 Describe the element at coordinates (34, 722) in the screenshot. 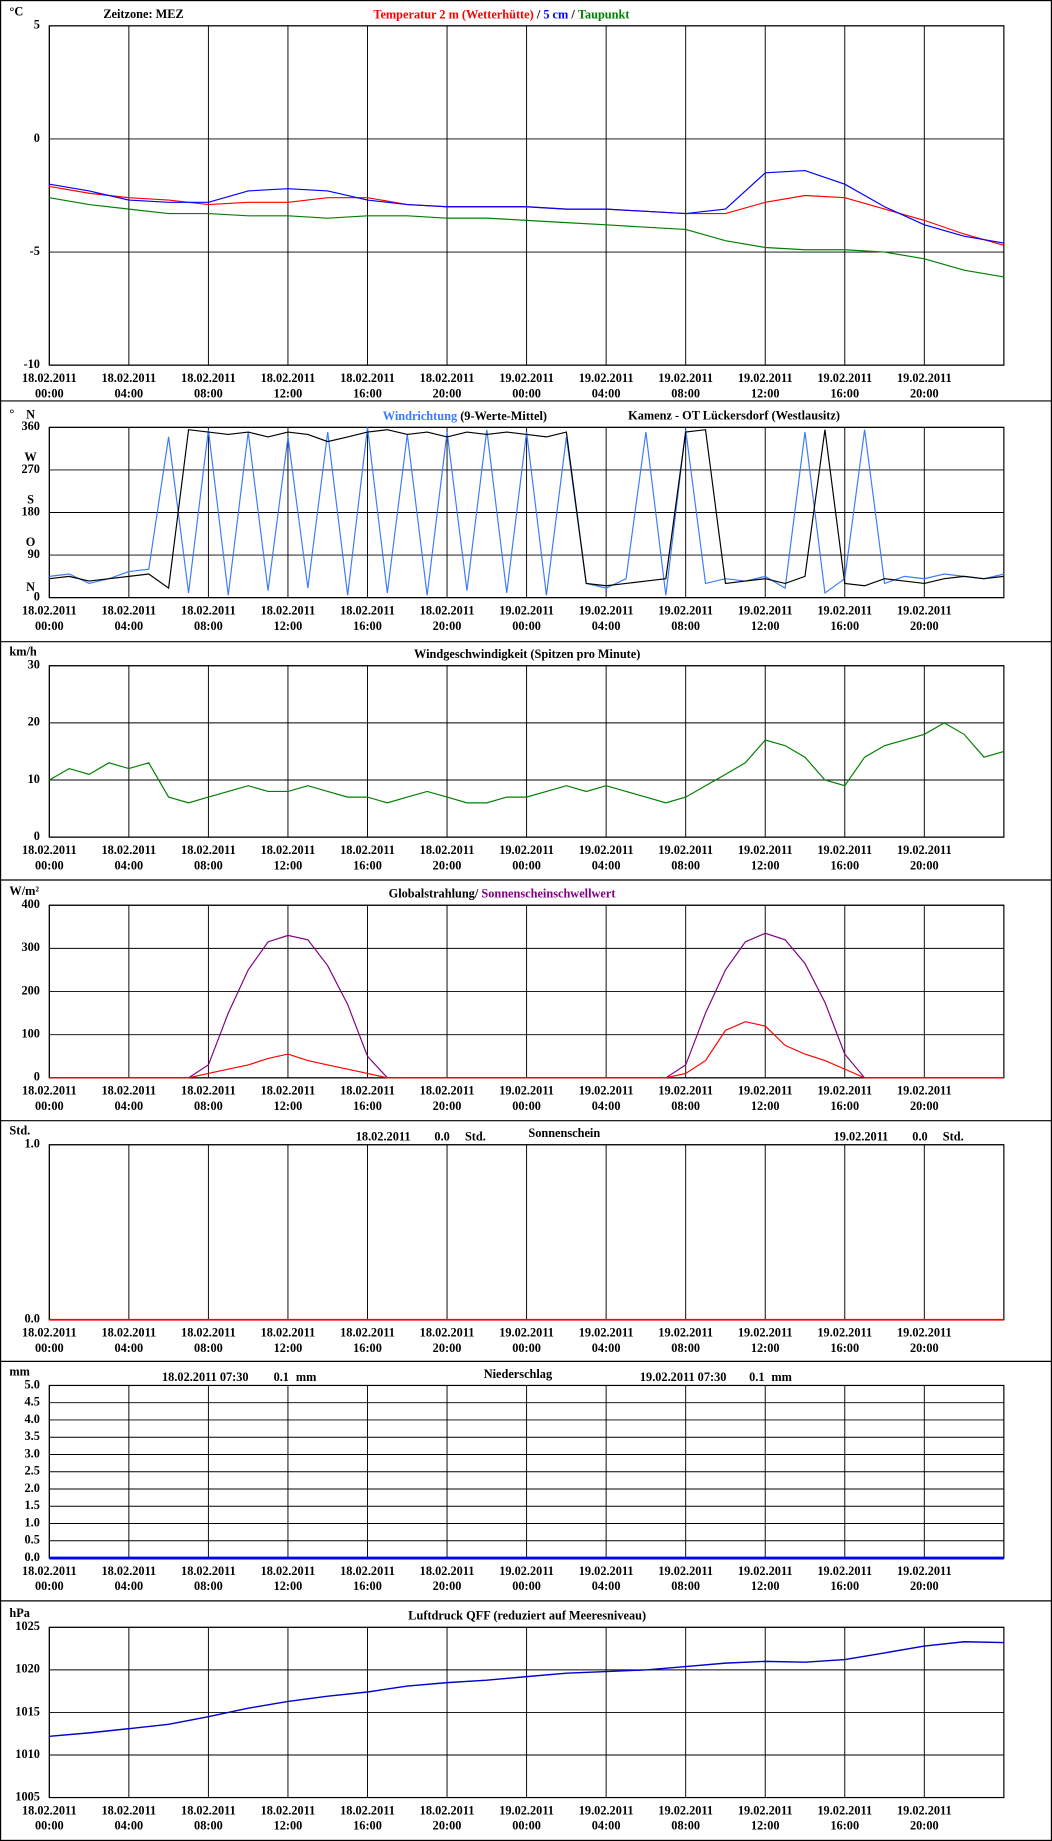

I see `y-tick-label: 20` at that location.